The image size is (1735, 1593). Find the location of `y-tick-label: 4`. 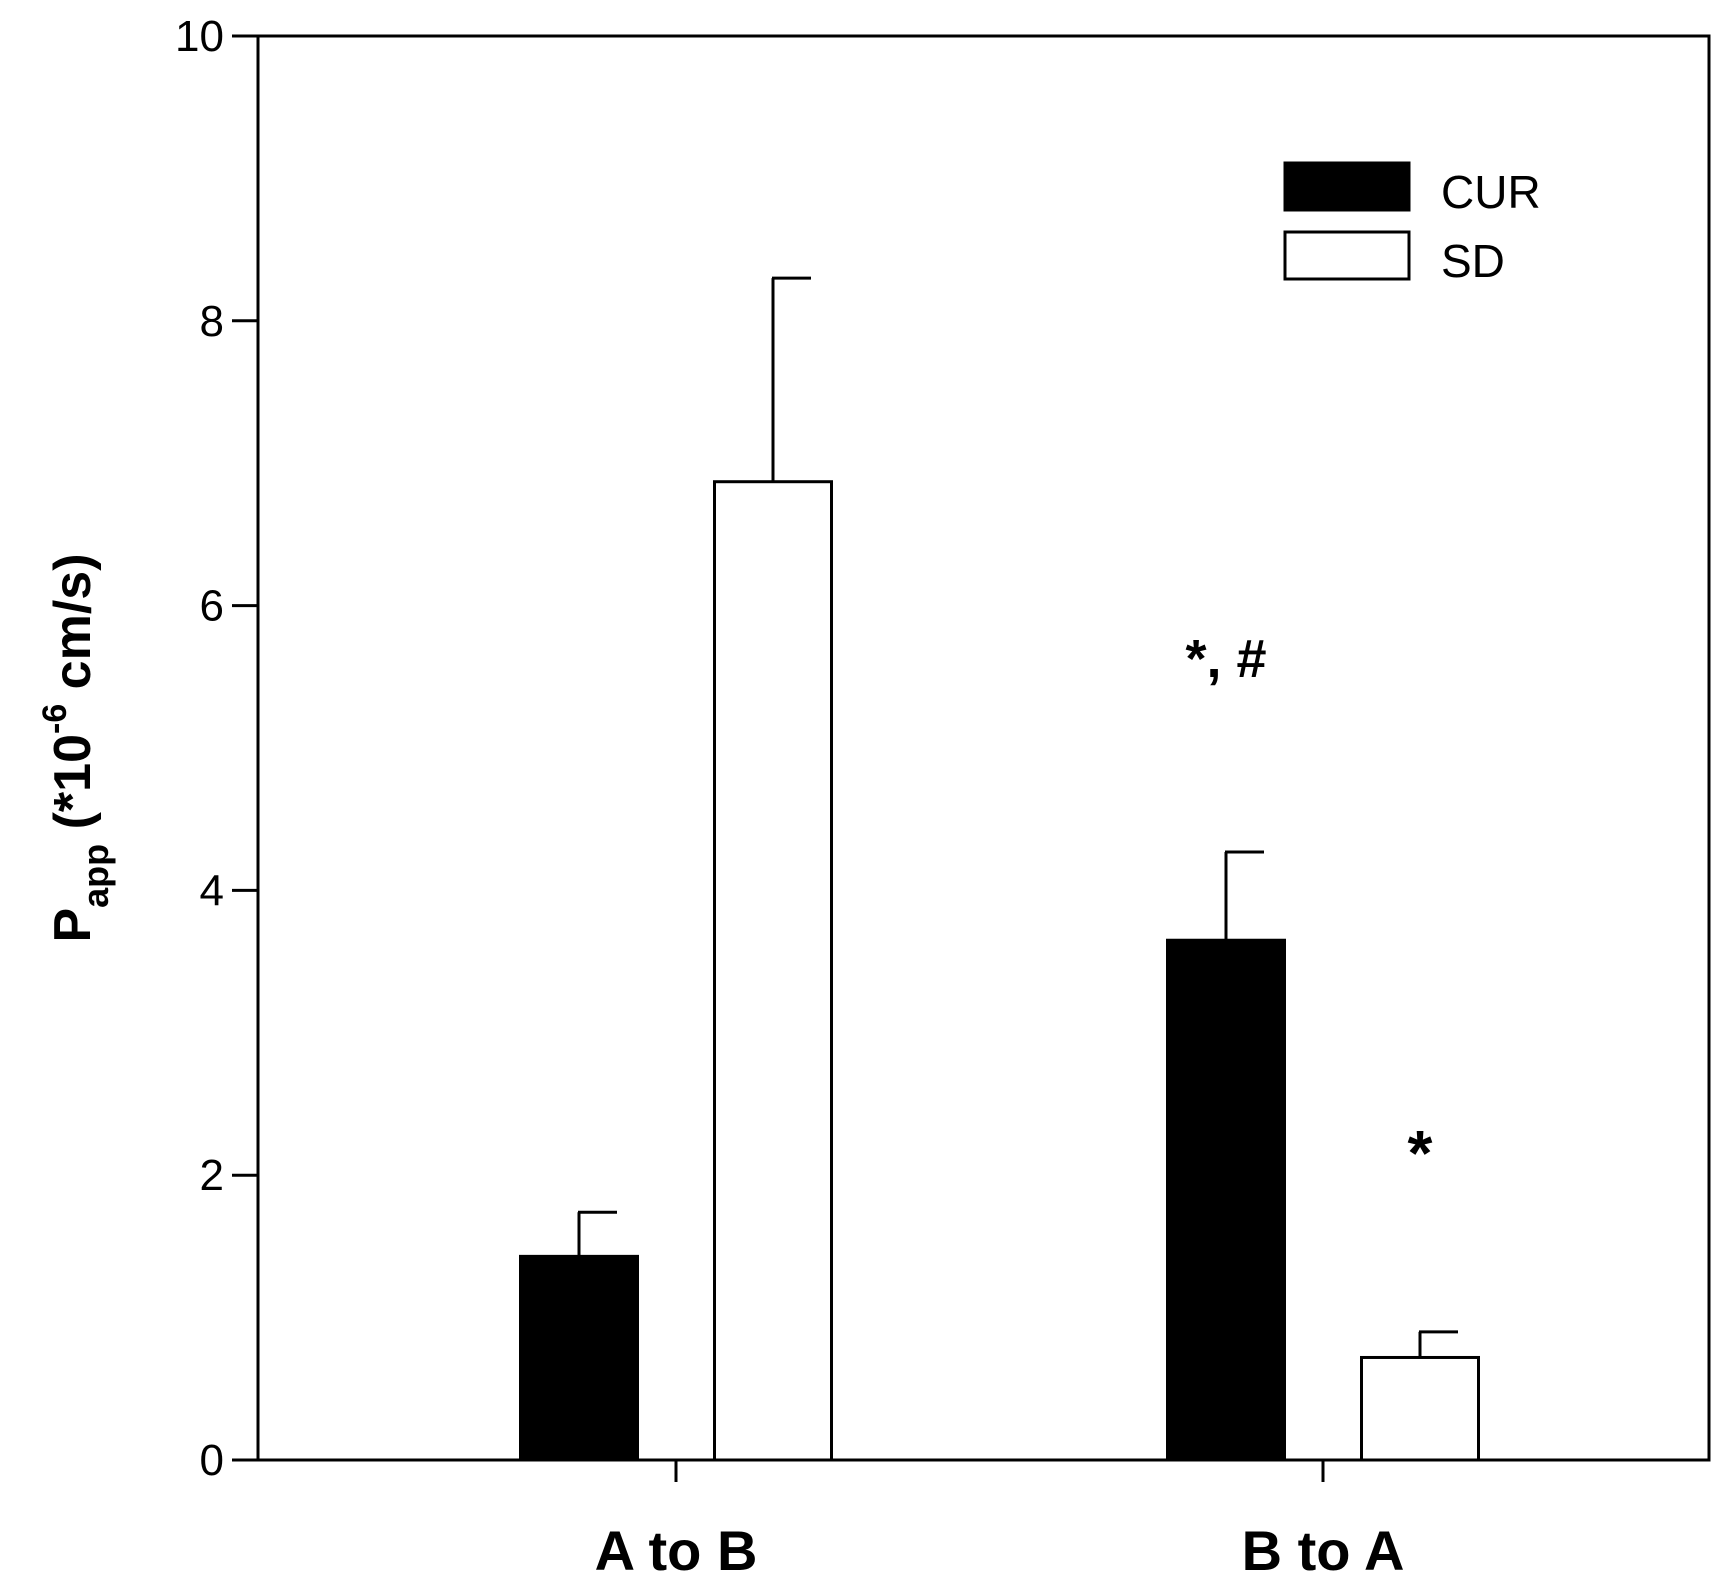

y-tick-label: 4 is located at coordinates (212, 890).